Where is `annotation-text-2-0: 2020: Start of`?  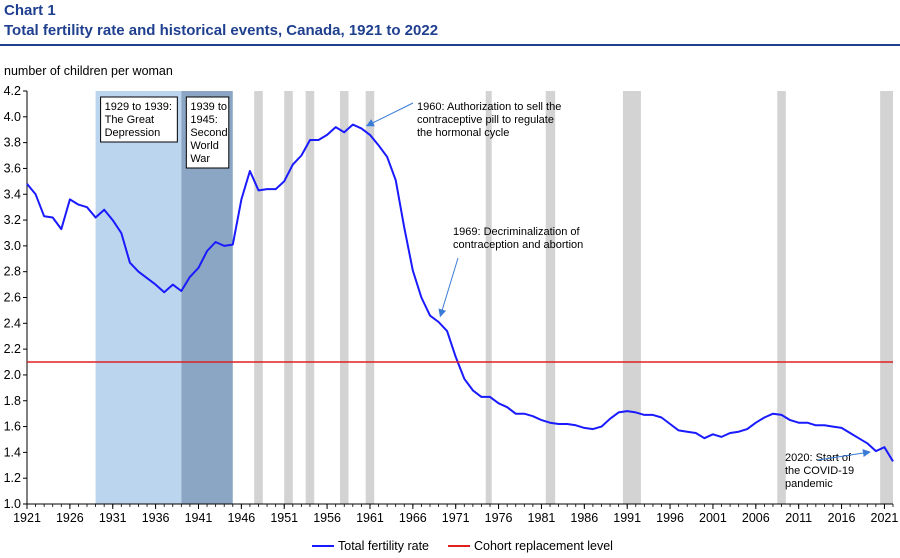 annotation-text-2-0: 2020: Start of is located at coordinates (818, 458).